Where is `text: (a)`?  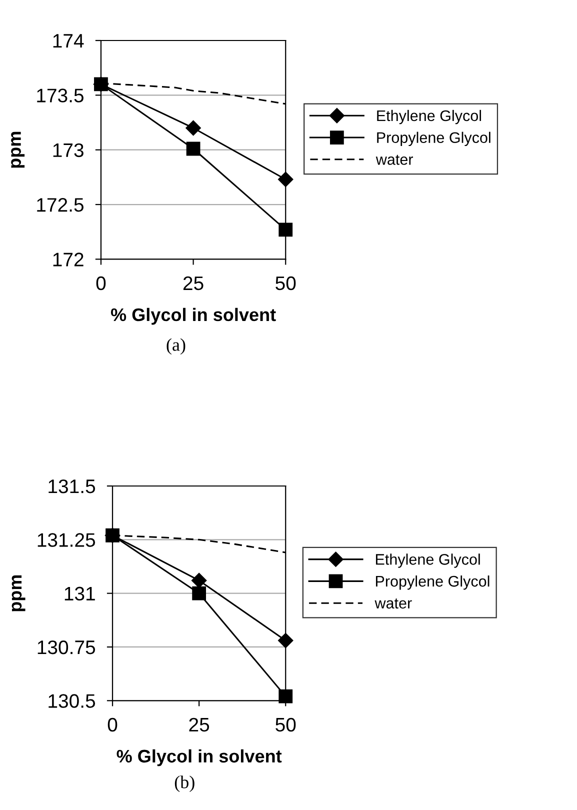 text: (a) is located at coordinates (176, 346).